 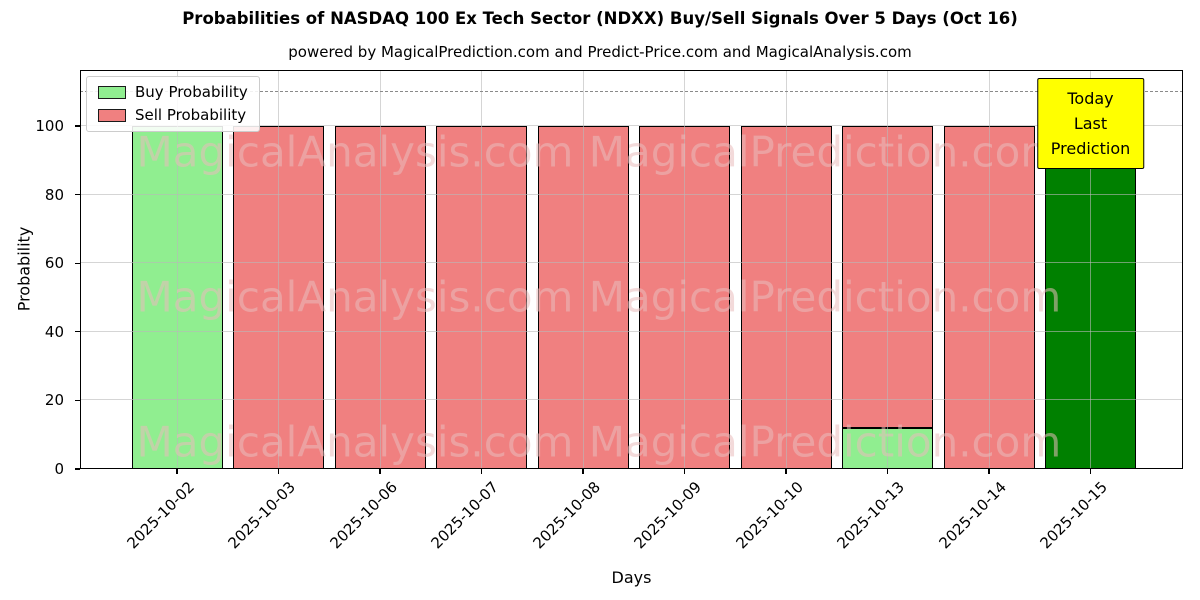 What do you see at coordinates (769, 515) in the screenshot?
I see `x-tick-label: 2025-10-10` at bounding box center [769, 515].